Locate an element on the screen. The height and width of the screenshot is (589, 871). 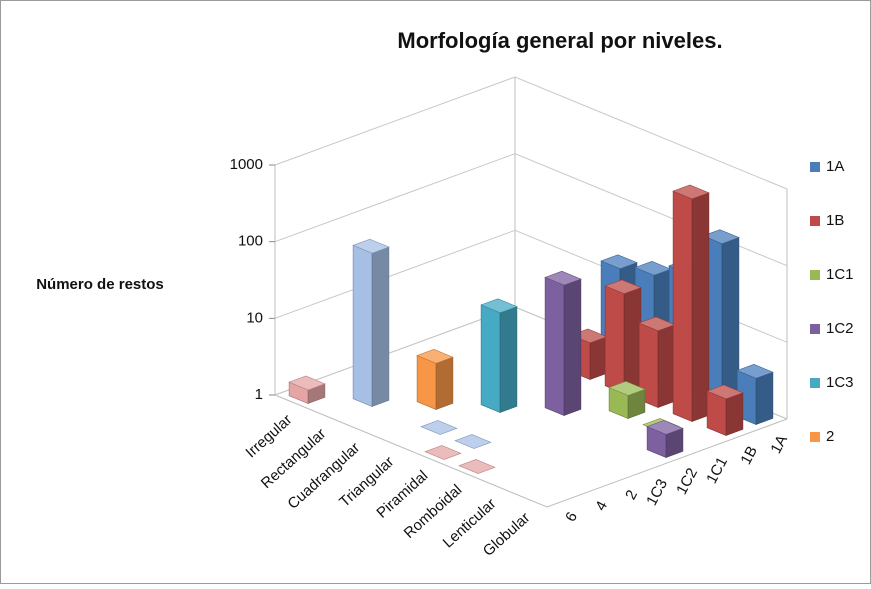
legend-label: 1C2 is located at coordinates (840, 328).